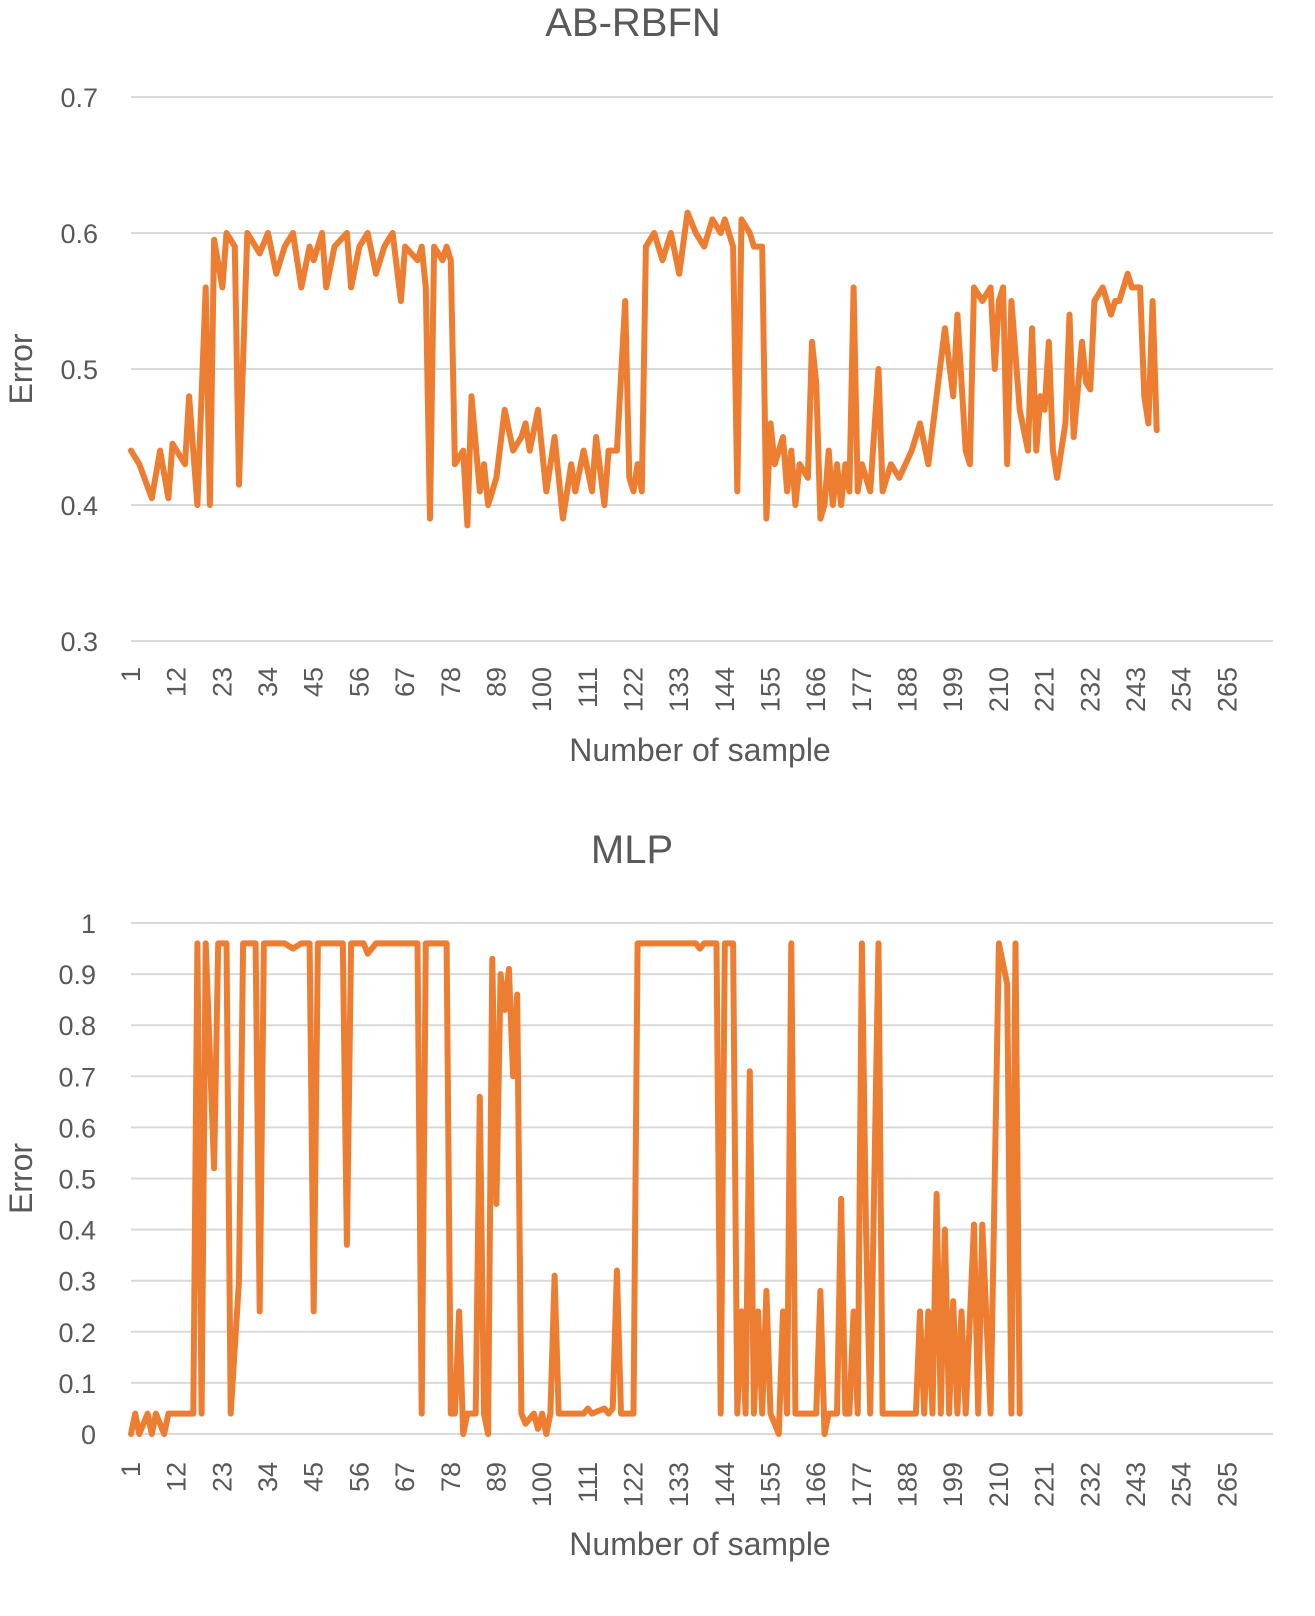  I want to click on y-tick-label: 0, so click(88, 1435).